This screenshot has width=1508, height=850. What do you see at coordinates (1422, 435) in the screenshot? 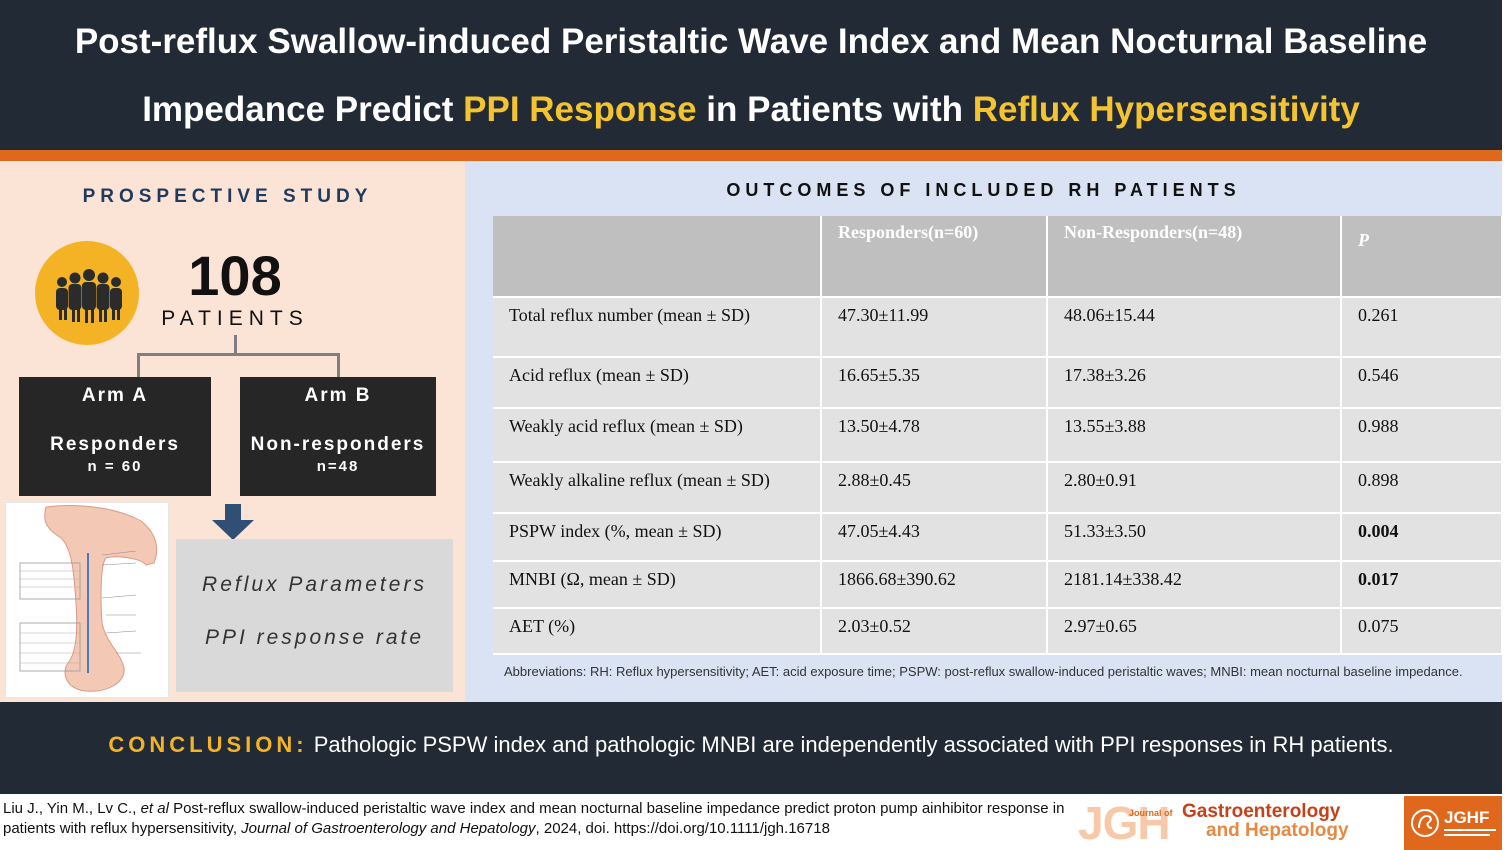
I see `table-cell-p: 0.988` at bounding box center [1422, 435].